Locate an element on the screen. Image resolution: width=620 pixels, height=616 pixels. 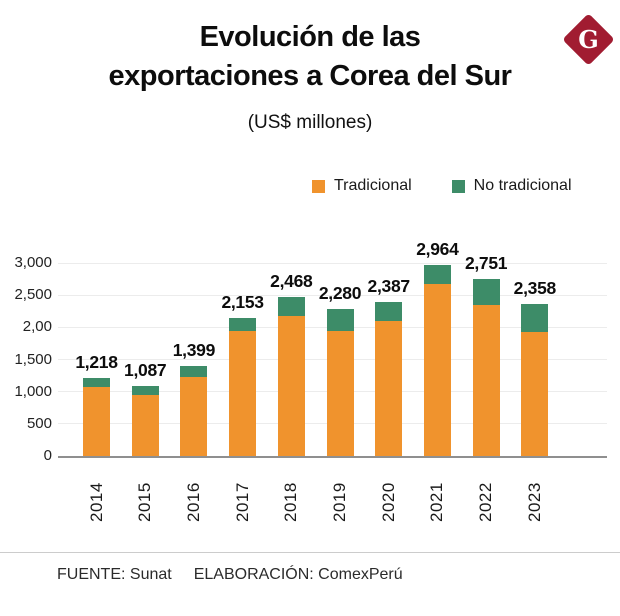
tradicional-swatch-icon is located at coordinates (318, 186).